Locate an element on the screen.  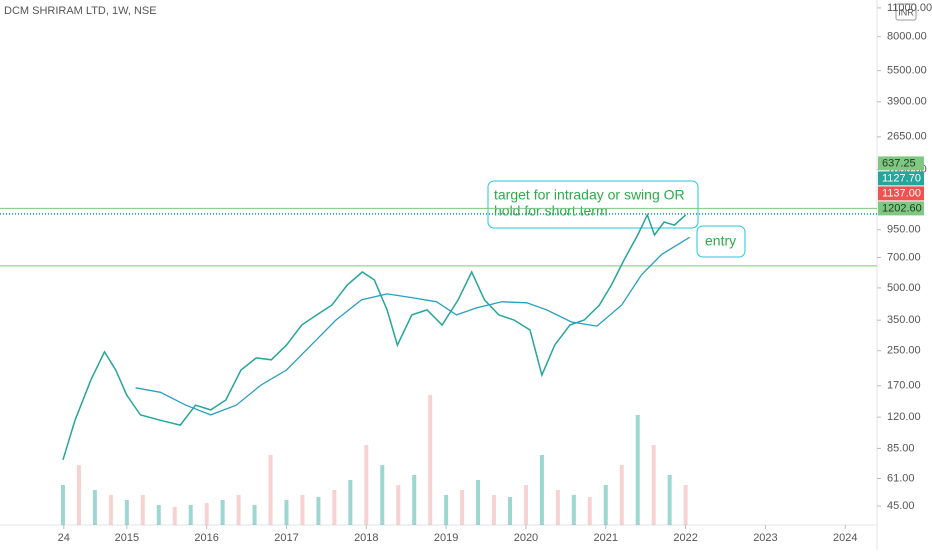
x-tick-label: 2015 is located at coordinates (127, 538).